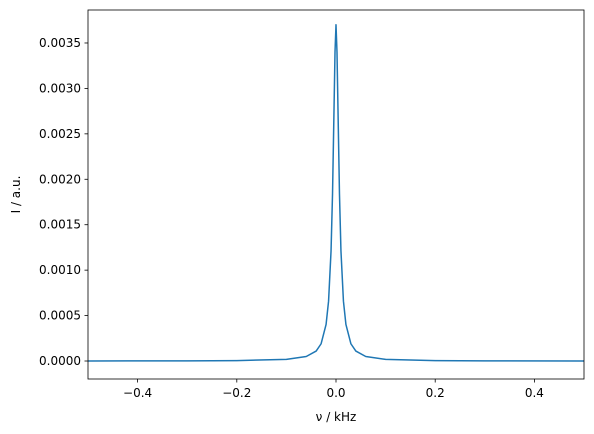 Image resolution: width=594 pixels, height=434 pixels. I want to click on x-tick-label: 0.4, so click(534, 393).